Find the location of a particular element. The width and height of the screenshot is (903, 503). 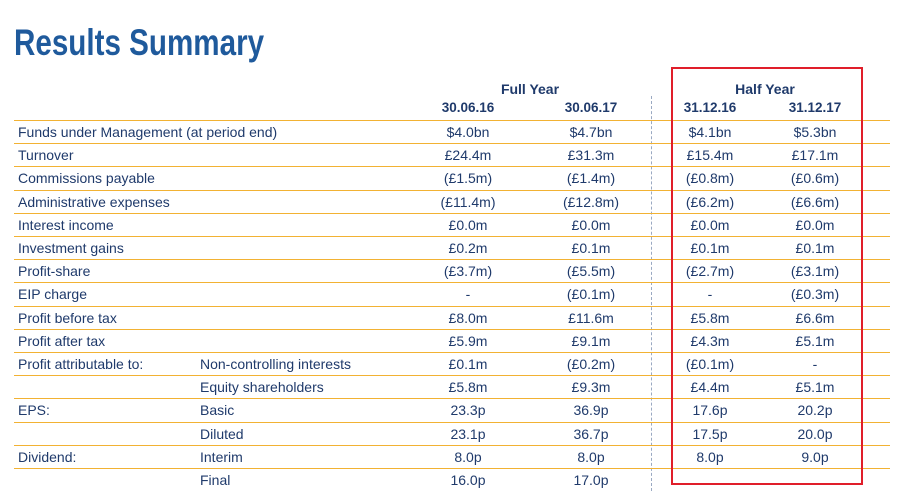

table-row: Profit-share (£3.7m) (£5.5m) (£2.7m) (£3.1m) is located at coordinates (451, 270).